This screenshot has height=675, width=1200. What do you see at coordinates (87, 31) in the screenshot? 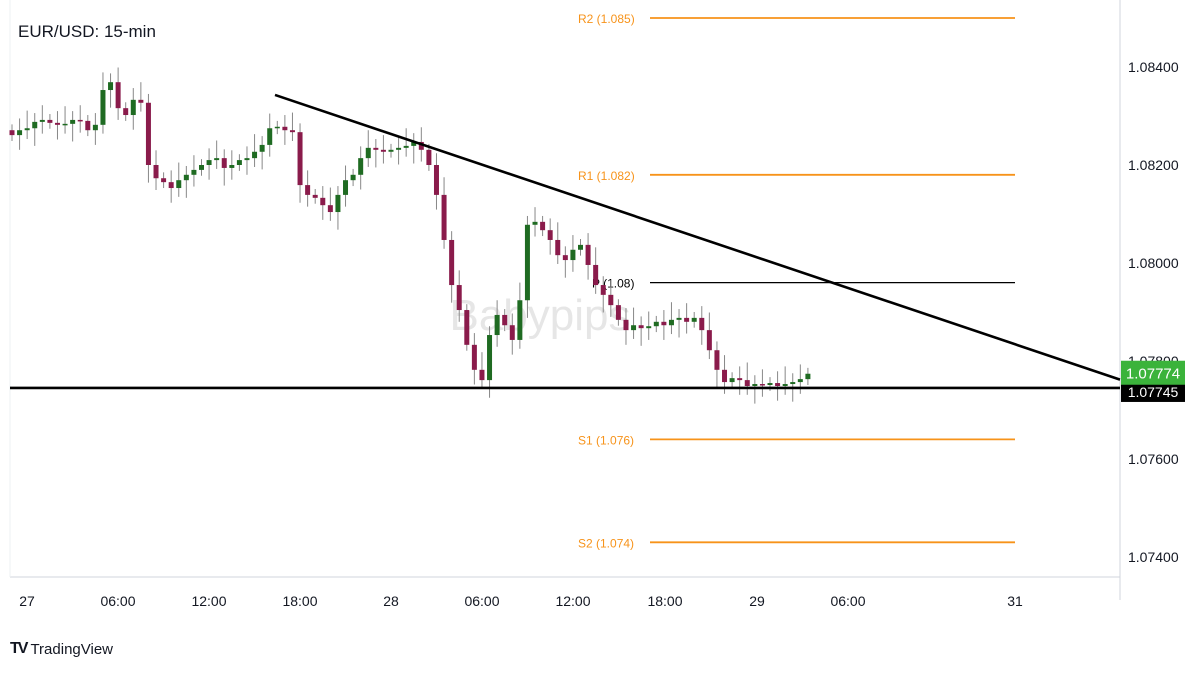
I see `chart-title: EUR/USD: 15-min` at bounding box center [87, 31].